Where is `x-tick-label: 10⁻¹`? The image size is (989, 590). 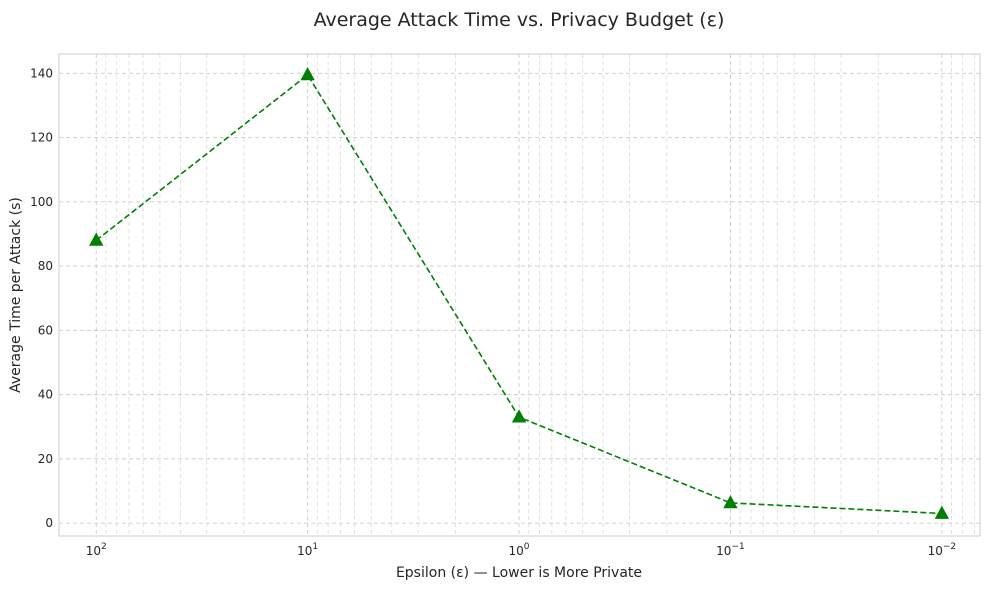 x-tick-label: 10⁻¹ is located at coordinates (730, 550).